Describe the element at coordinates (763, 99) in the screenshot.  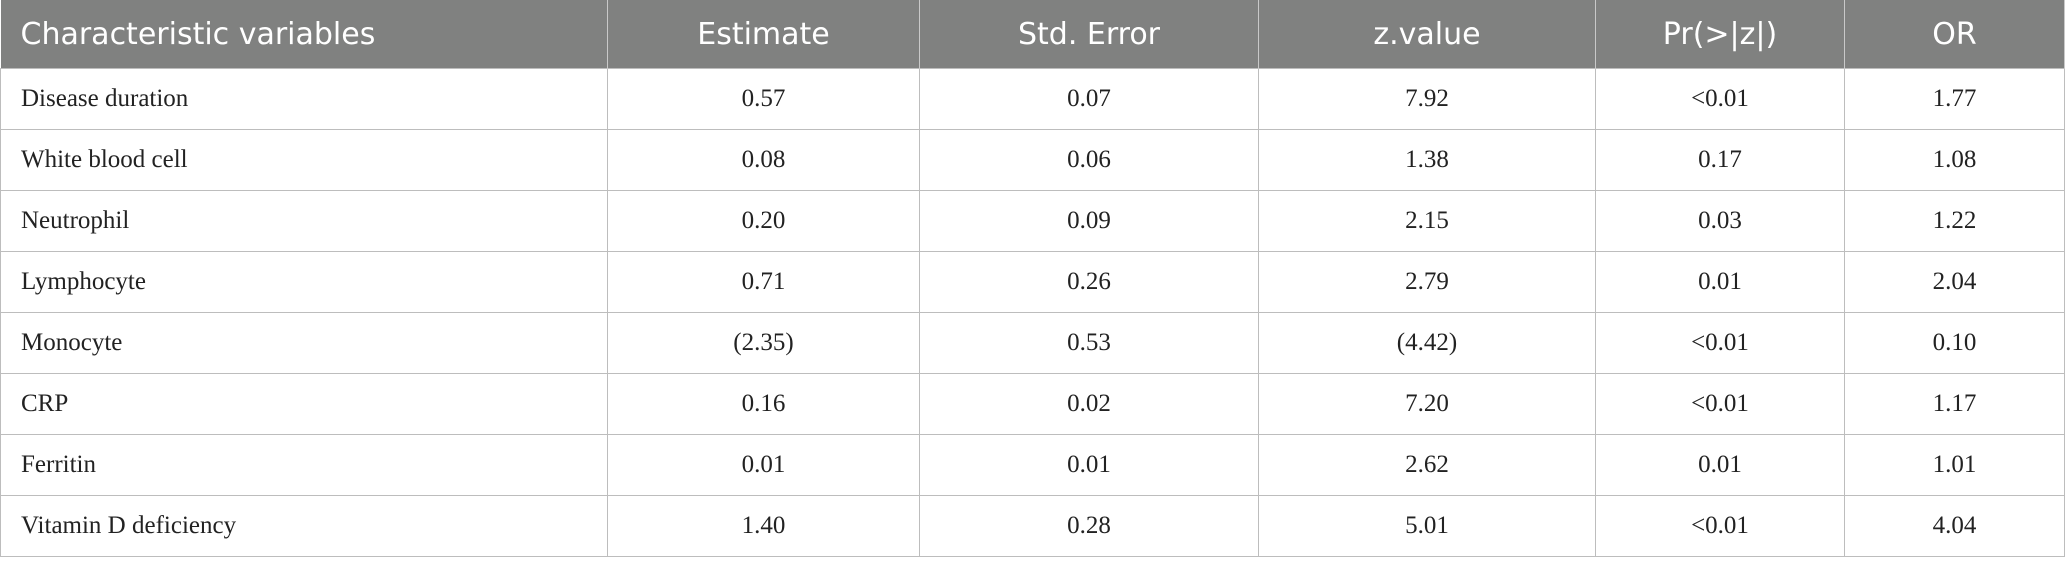
I see `table-cell: 0.57` at that location.